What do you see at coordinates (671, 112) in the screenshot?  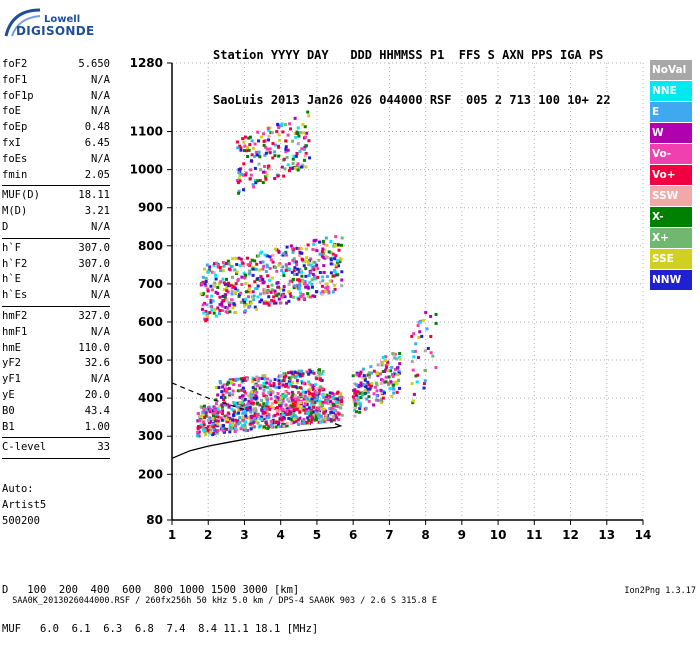 I see `legend-entry: E` at bounding box center [671, 112].